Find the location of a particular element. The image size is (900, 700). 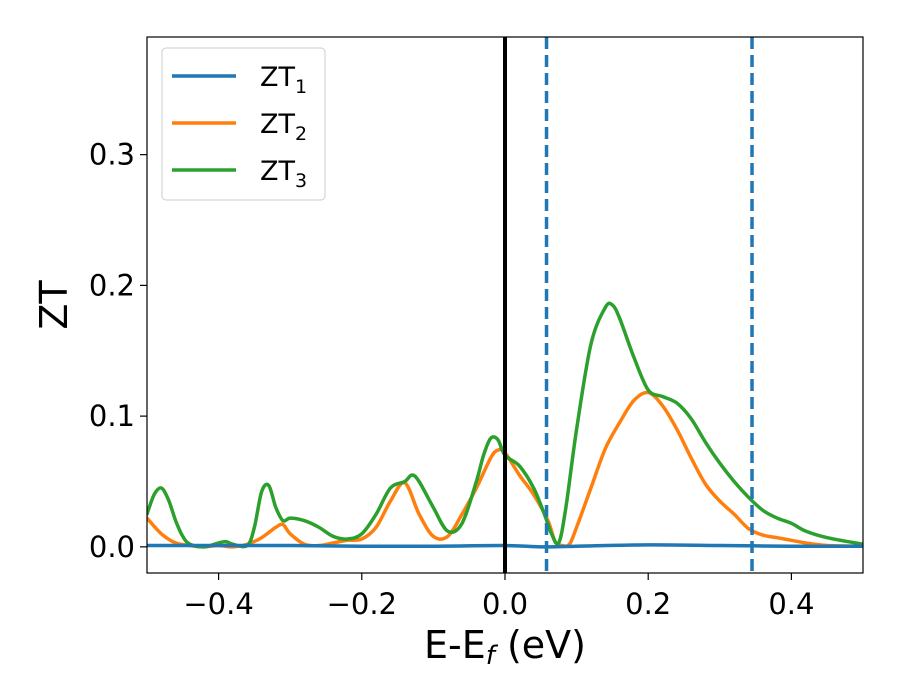

legend-entry-1: ZT1 is located at coordinates (239, 80).